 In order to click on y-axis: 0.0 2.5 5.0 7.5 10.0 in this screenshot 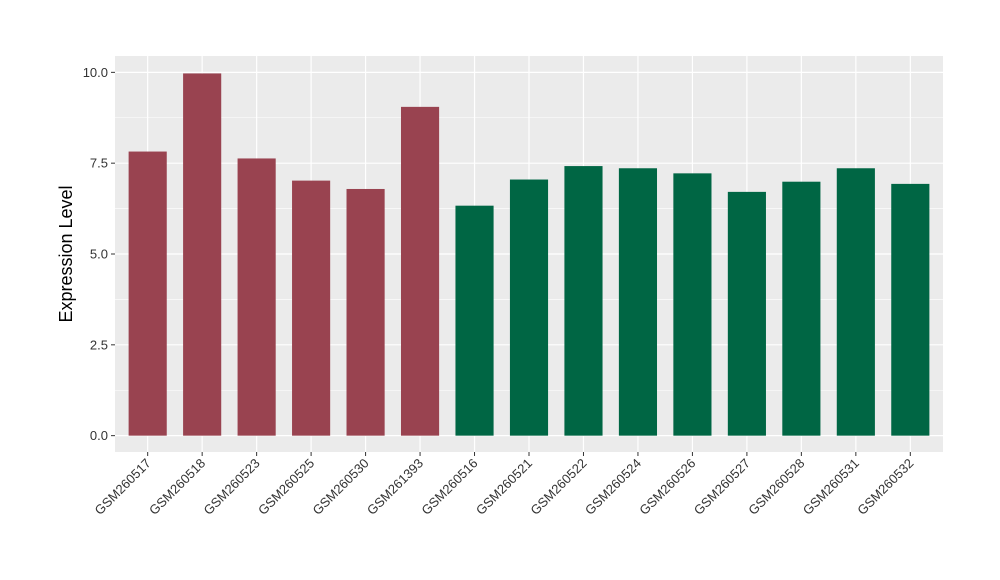, I will do `click(99, 254)`.